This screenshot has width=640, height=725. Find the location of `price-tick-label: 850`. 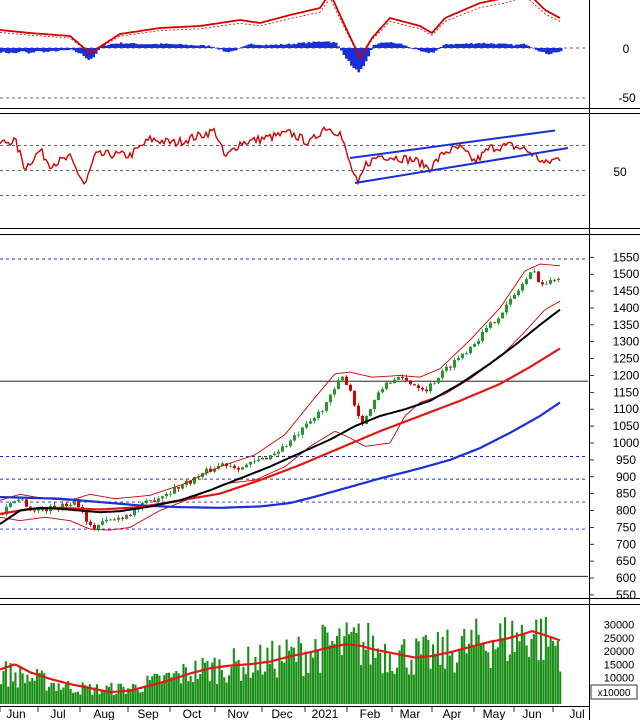

price-tick-label: 850 is located at coordinates (626, 494).